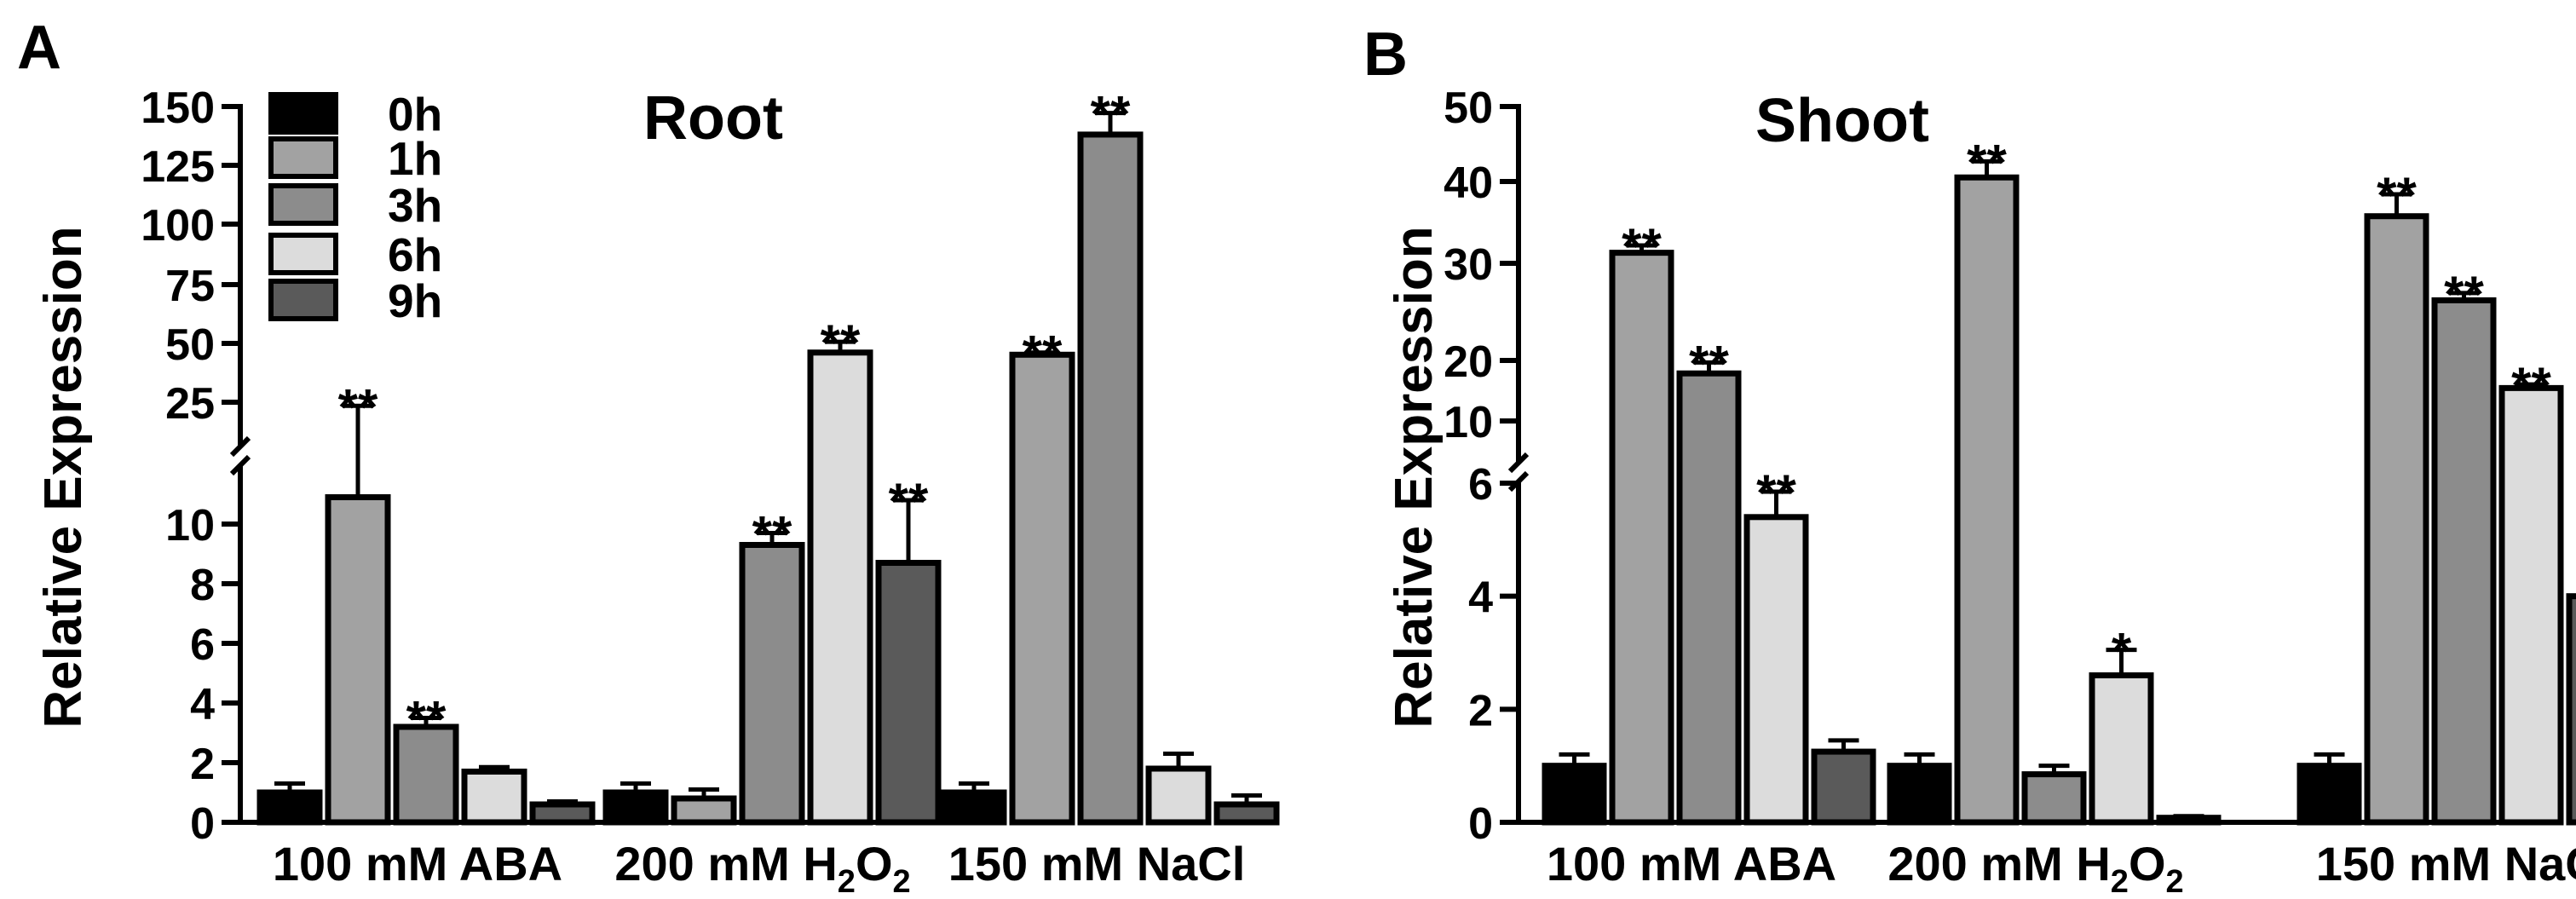  What do you see at coordinates (202, 585) in the screenshot?
I see `y-tick-label: 8` at bounding box center [202, 585].